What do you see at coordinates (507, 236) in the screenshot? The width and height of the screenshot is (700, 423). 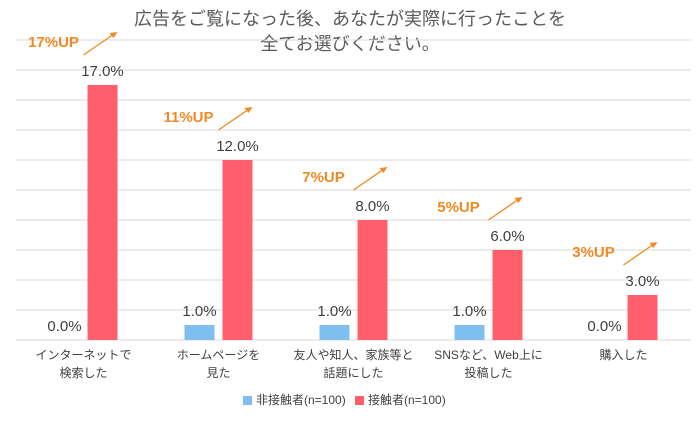 I see `value-label: 6.0%` at bounding box center [507, 236].